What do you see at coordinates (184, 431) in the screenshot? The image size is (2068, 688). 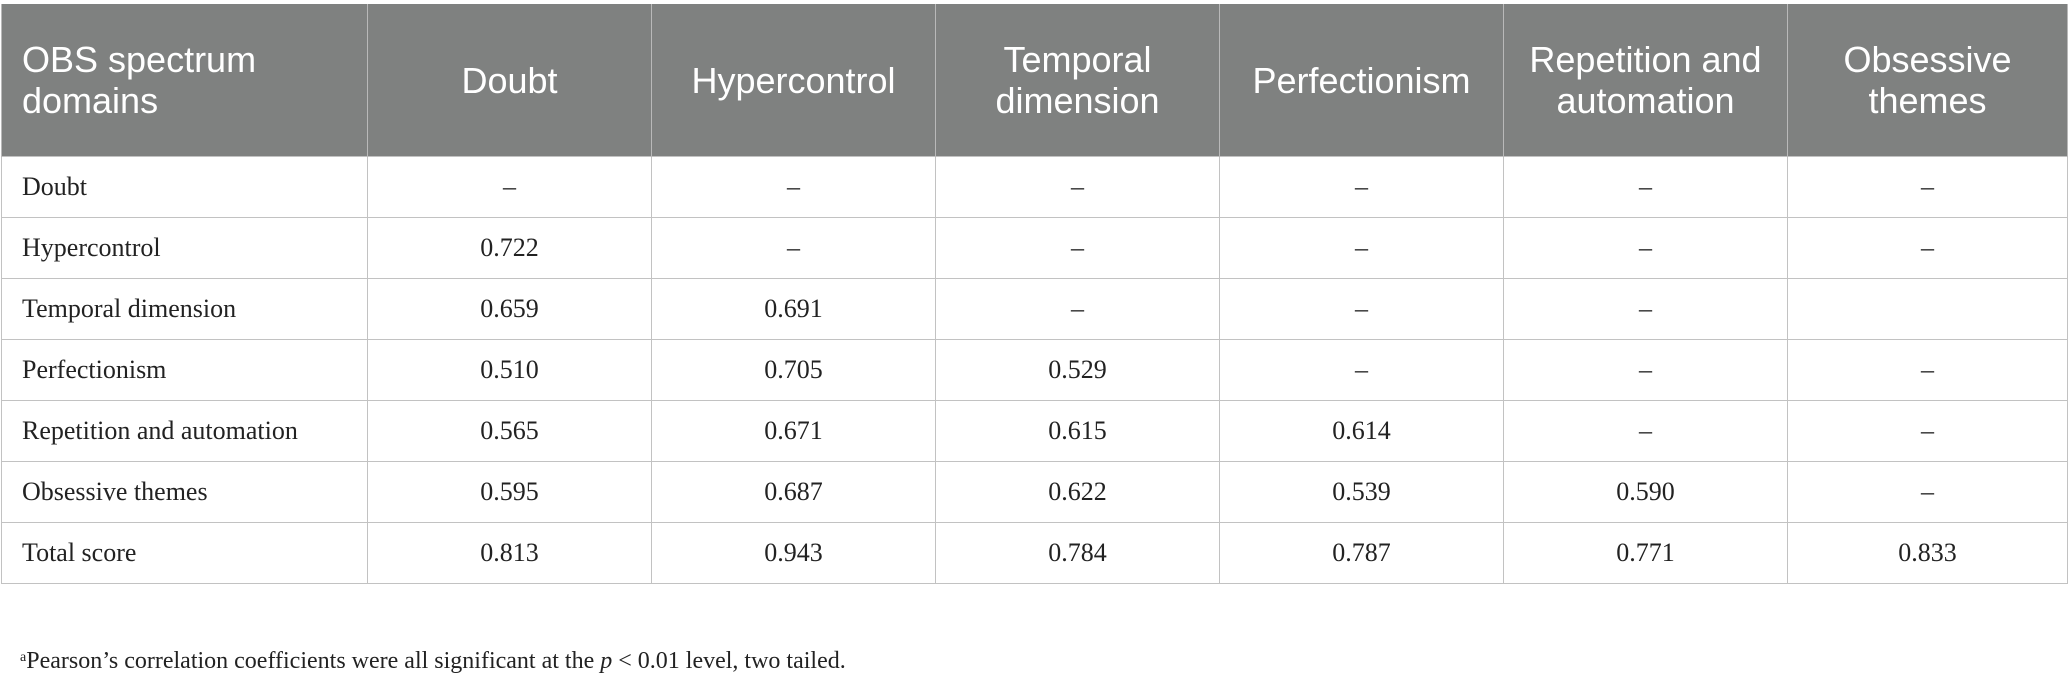 I see `row-label: Repetition and automation` at bounding box center [184, 431].